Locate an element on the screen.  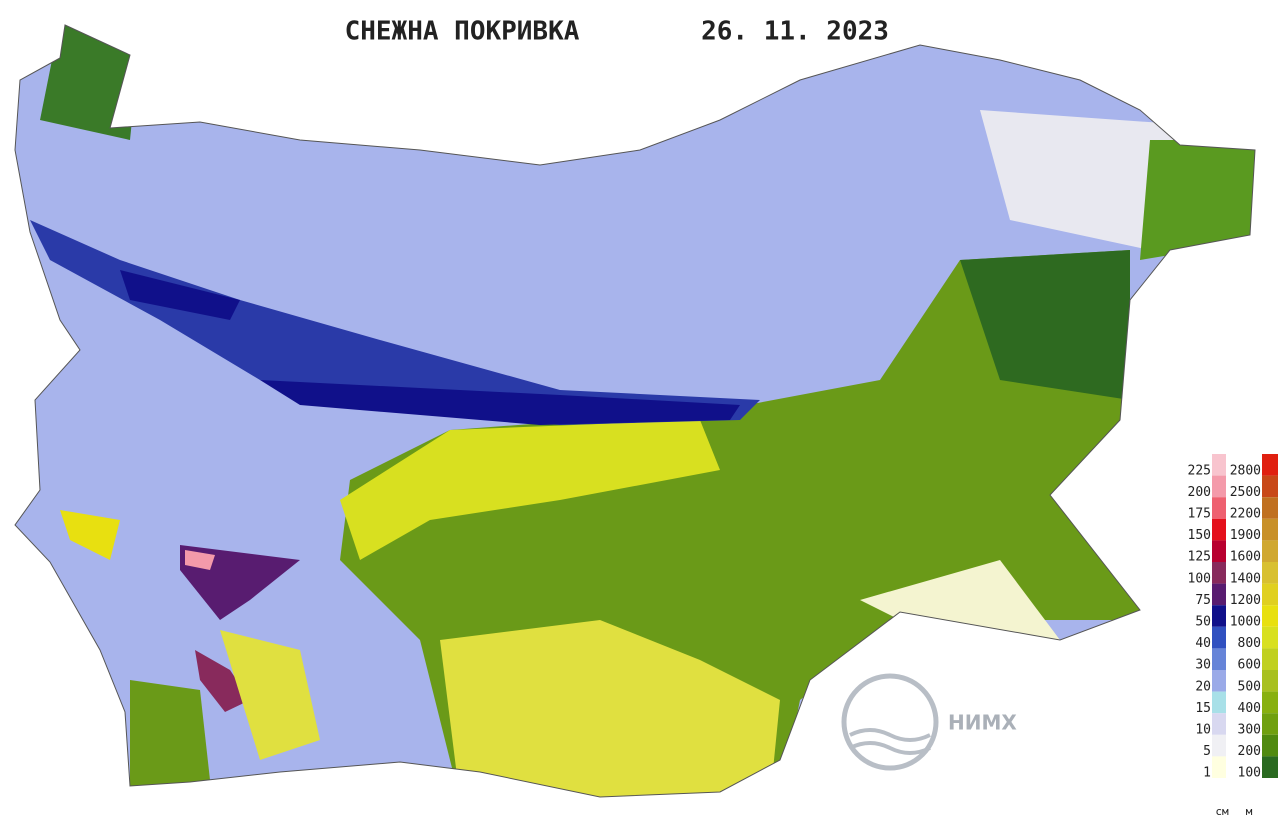
legend-label: 40 is located at coordinates (1203, 643).